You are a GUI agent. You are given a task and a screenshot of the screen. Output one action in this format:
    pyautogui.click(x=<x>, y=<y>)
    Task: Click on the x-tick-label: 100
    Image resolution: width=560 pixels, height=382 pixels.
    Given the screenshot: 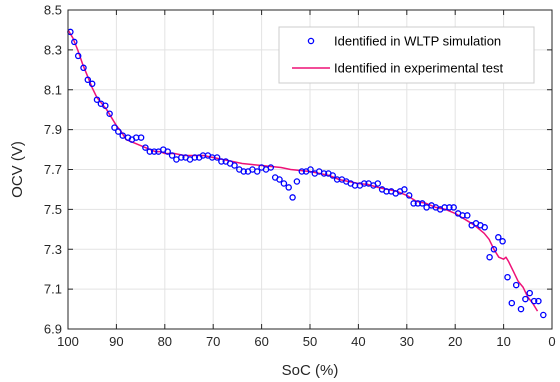 What is the action you would take?
    pyautogui.click(x=68, y=341)
    